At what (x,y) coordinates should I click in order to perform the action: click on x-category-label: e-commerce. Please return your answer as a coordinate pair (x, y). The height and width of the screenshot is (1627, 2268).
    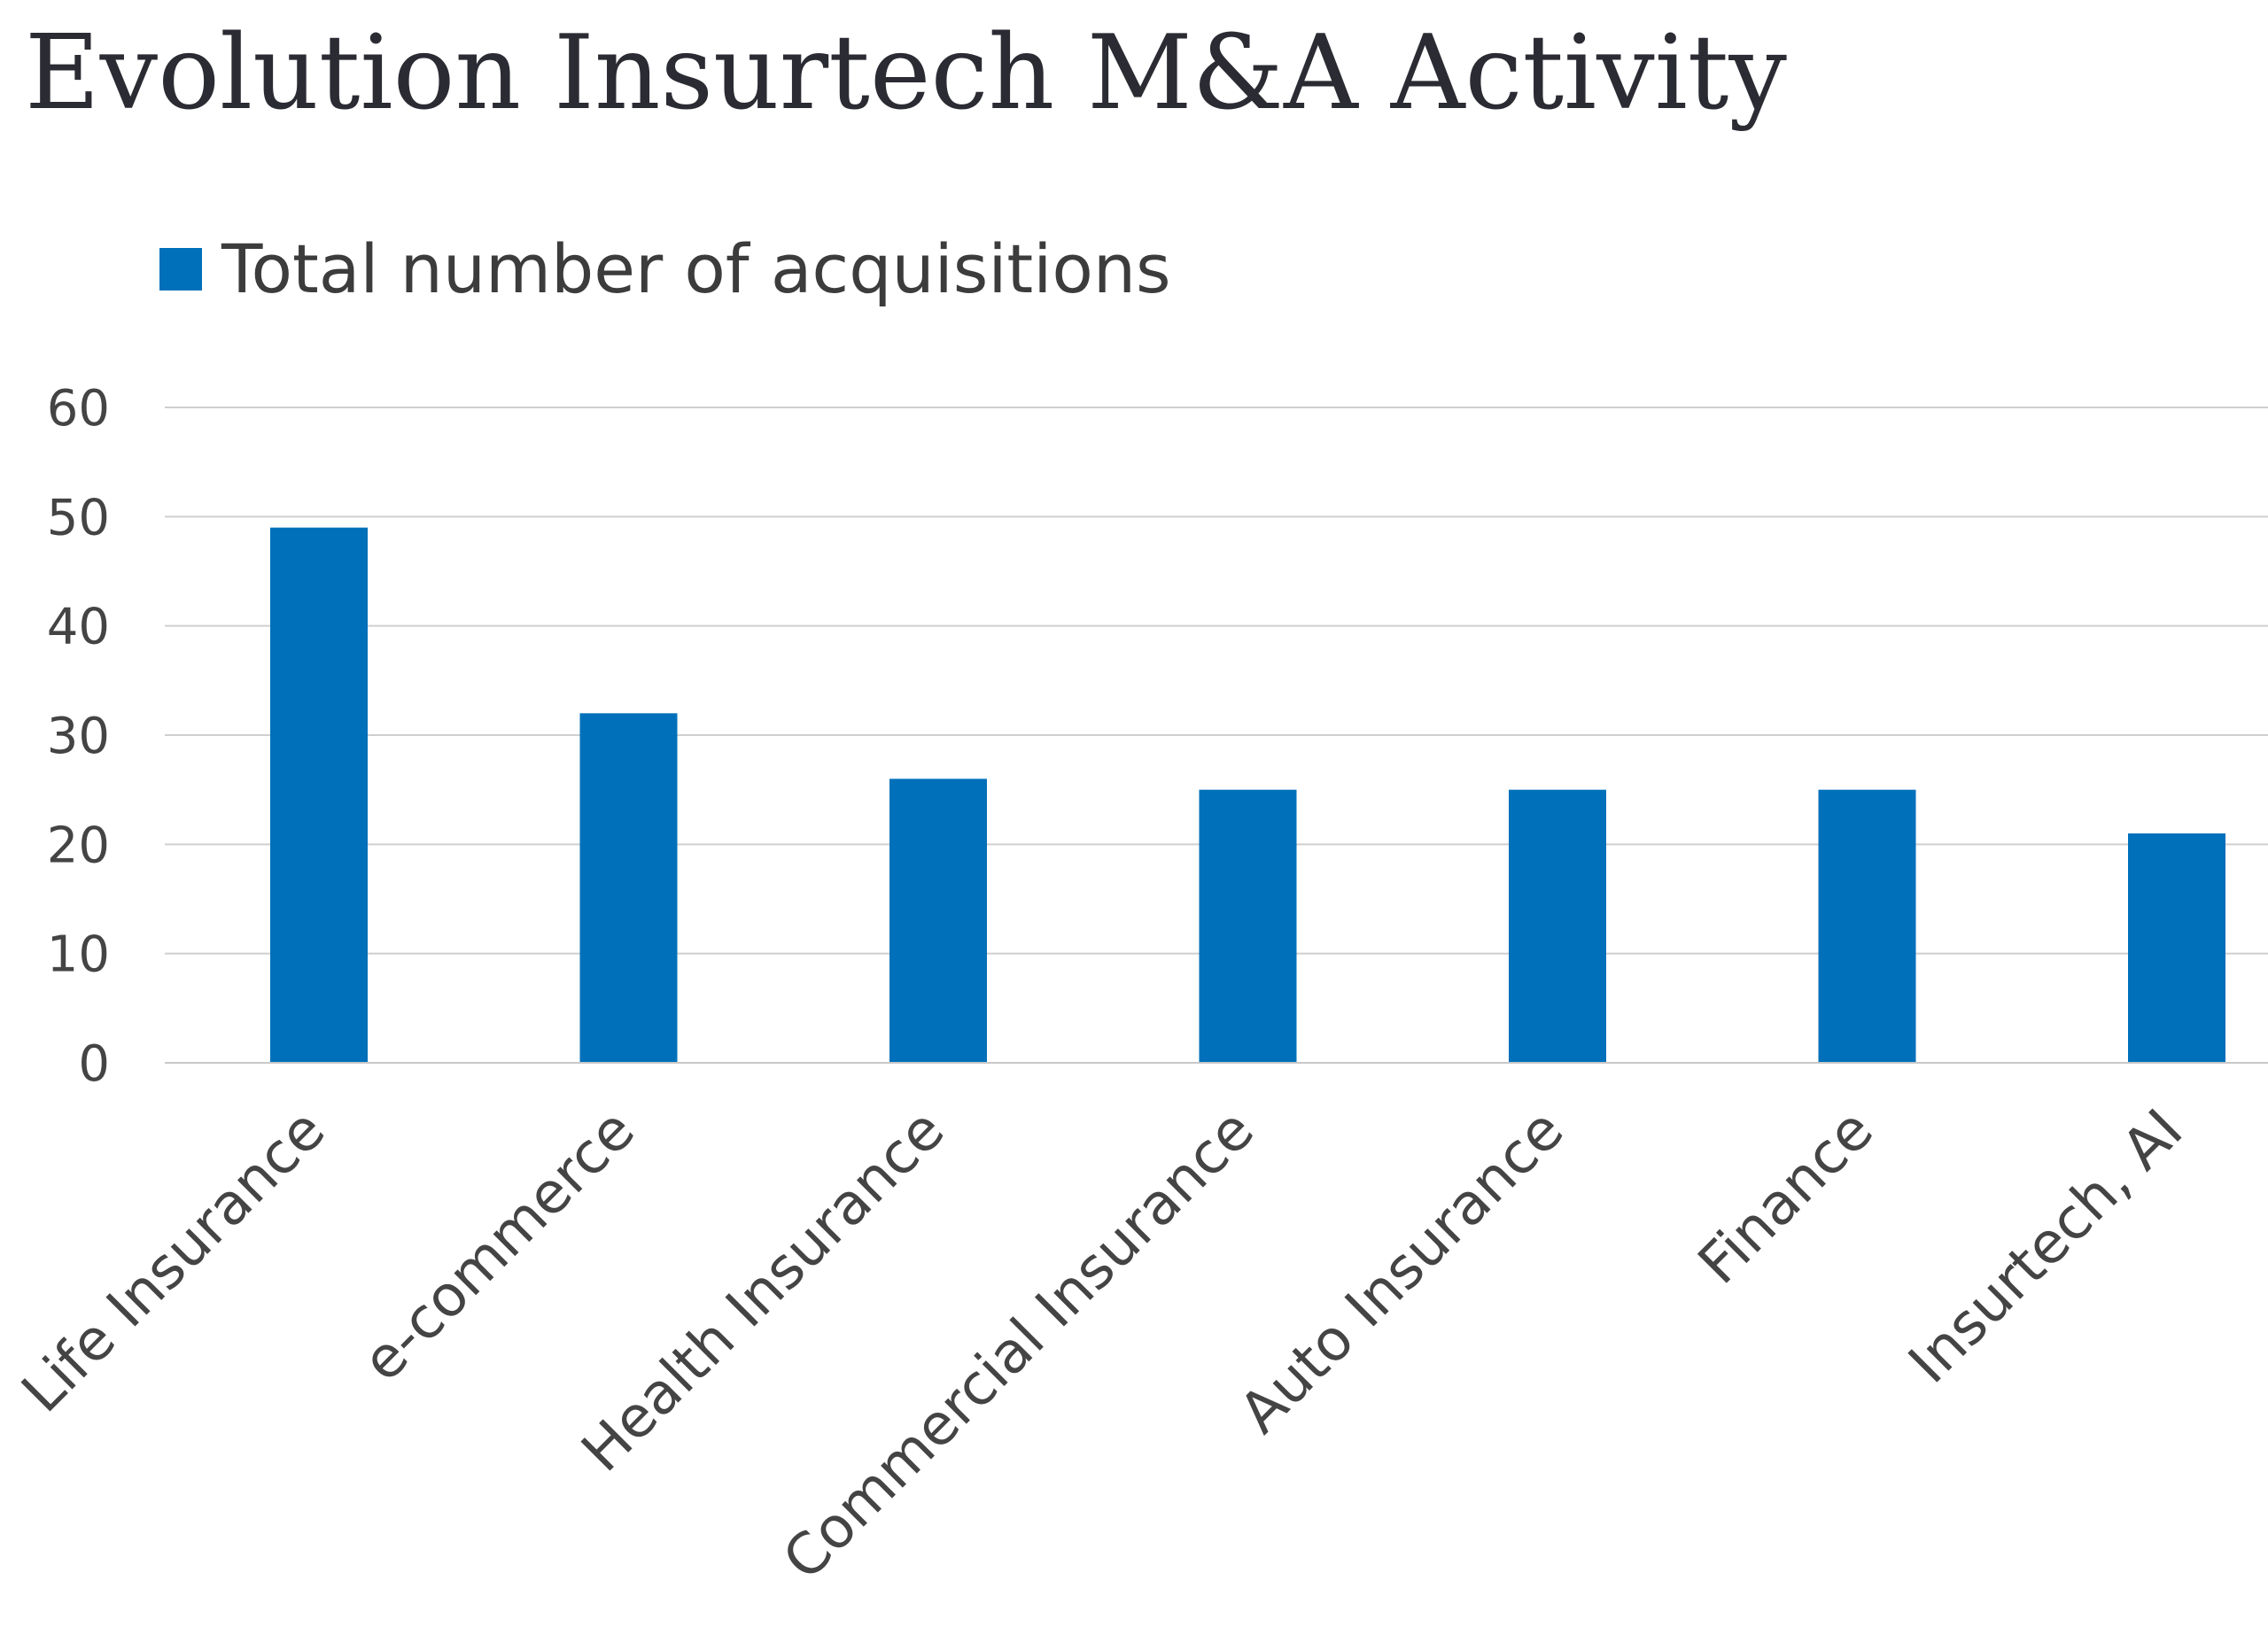
    Looking at the image, I should click on (499, 1245).